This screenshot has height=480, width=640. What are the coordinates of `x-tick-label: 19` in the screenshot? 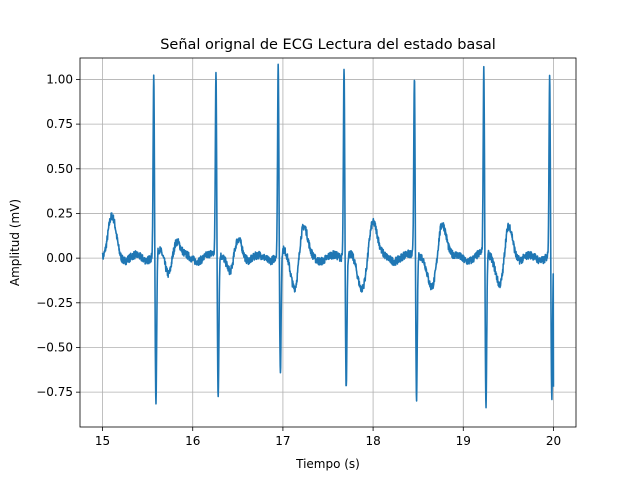 It's located at (463, 441).